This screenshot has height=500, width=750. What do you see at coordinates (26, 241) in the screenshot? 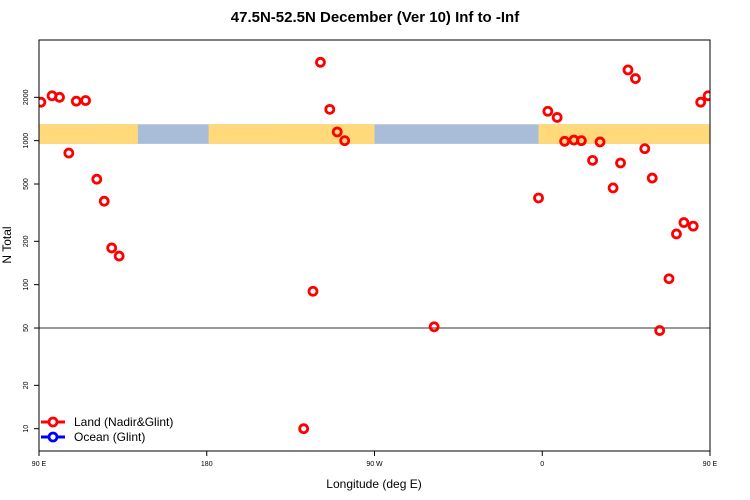
I see `y-tick-label: 200` at bounding box center [26, 241].